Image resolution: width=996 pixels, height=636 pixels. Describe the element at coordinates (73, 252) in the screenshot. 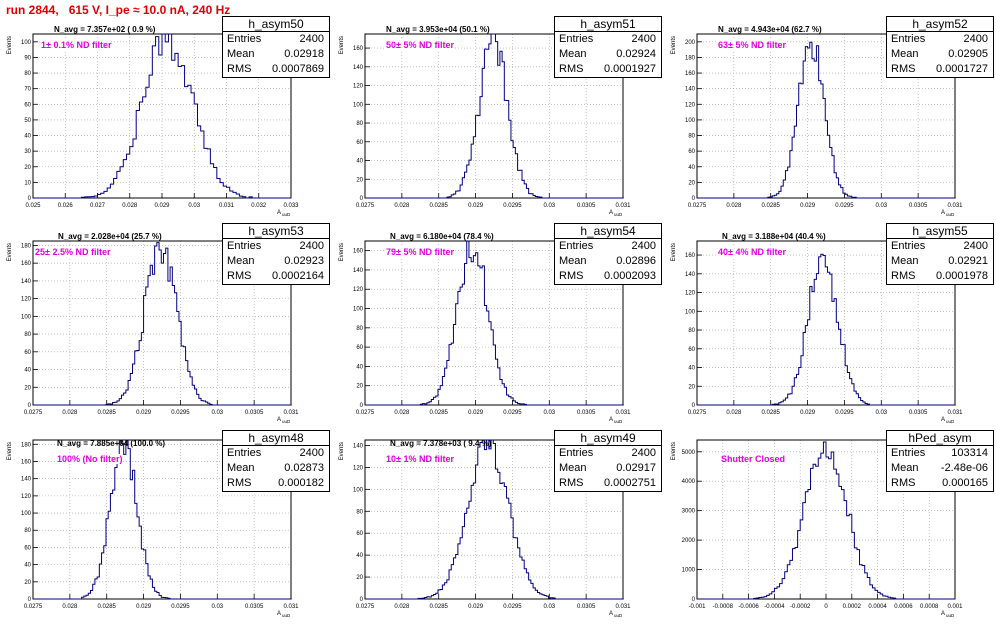

I see `filter-label: 25± 2.5% ND filter` at that location.